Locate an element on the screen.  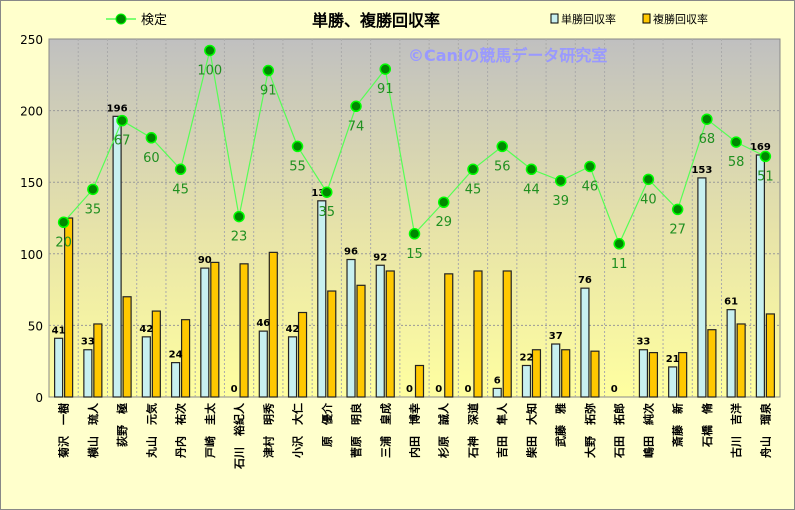
data-label-win: 169 is located at coordinates (760, 147).